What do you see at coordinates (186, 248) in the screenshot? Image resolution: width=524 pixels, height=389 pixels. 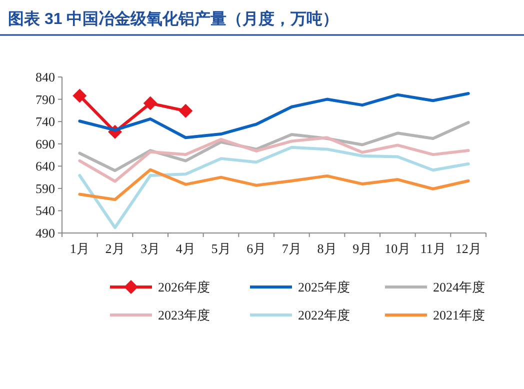 I see `x-tick-label: 4月` at bounding box center [186, 248].